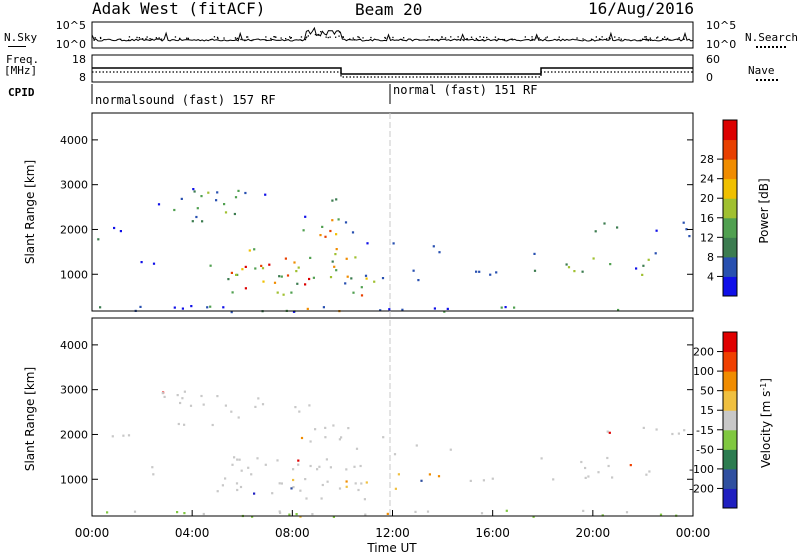 The width and height of the screenshot is (800, 554). What do you see at coordinates (707, 179) in the screenshot?
I see `colorbar-tick-label: 24` at bounding box center [707, 179].